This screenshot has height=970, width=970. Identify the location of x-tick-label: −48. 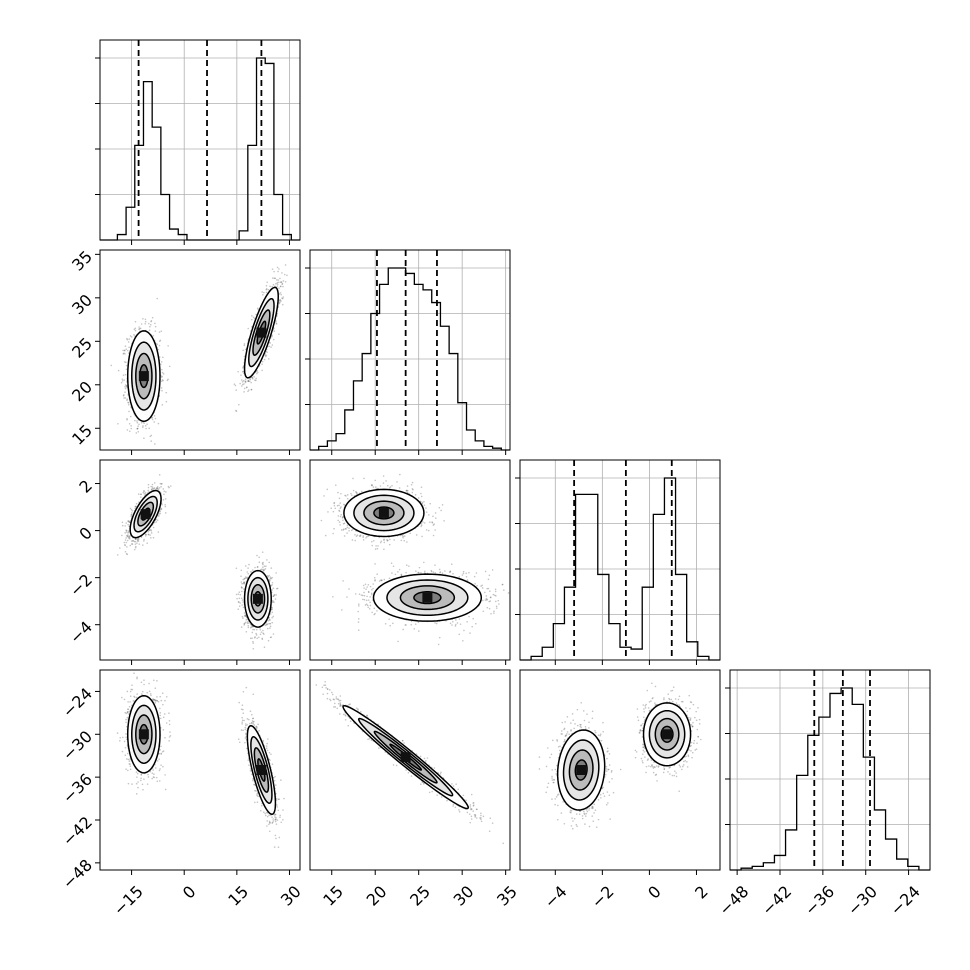
(733, 900).